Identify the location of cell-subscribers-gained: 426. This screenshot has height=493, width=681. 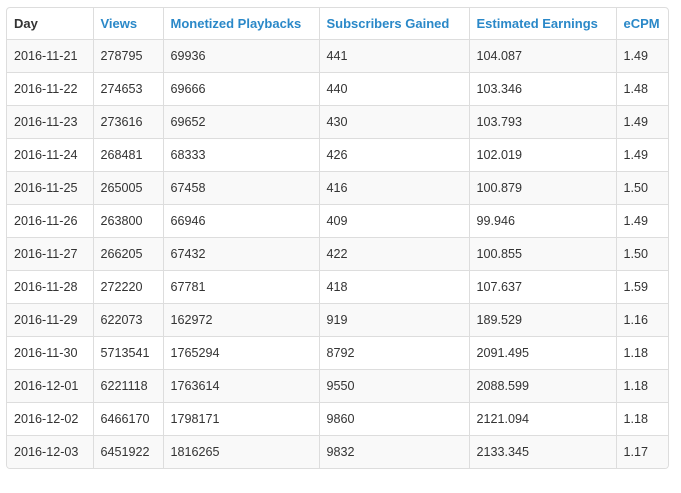
(393, 155).